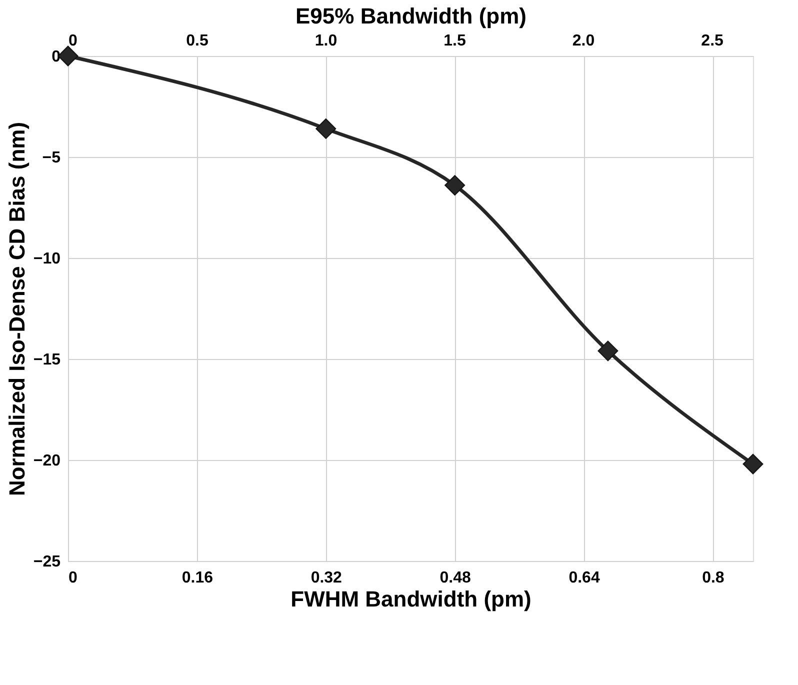 This screenshot has height=685, width=798. I want to click on x2-tick-label: 1.5, so click(455, 41).